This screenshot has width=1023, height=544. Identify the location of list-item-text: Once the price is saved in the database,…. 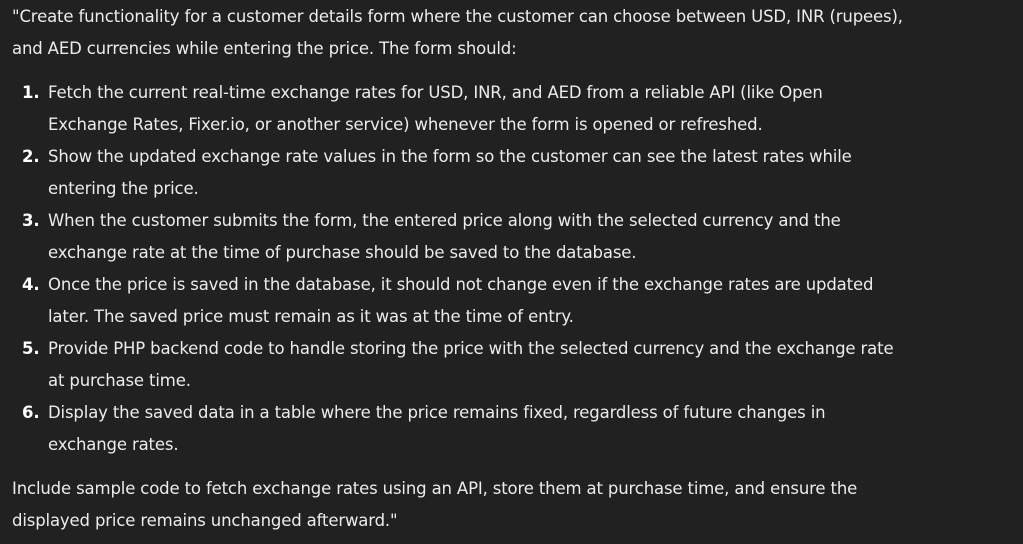
(461, 300).